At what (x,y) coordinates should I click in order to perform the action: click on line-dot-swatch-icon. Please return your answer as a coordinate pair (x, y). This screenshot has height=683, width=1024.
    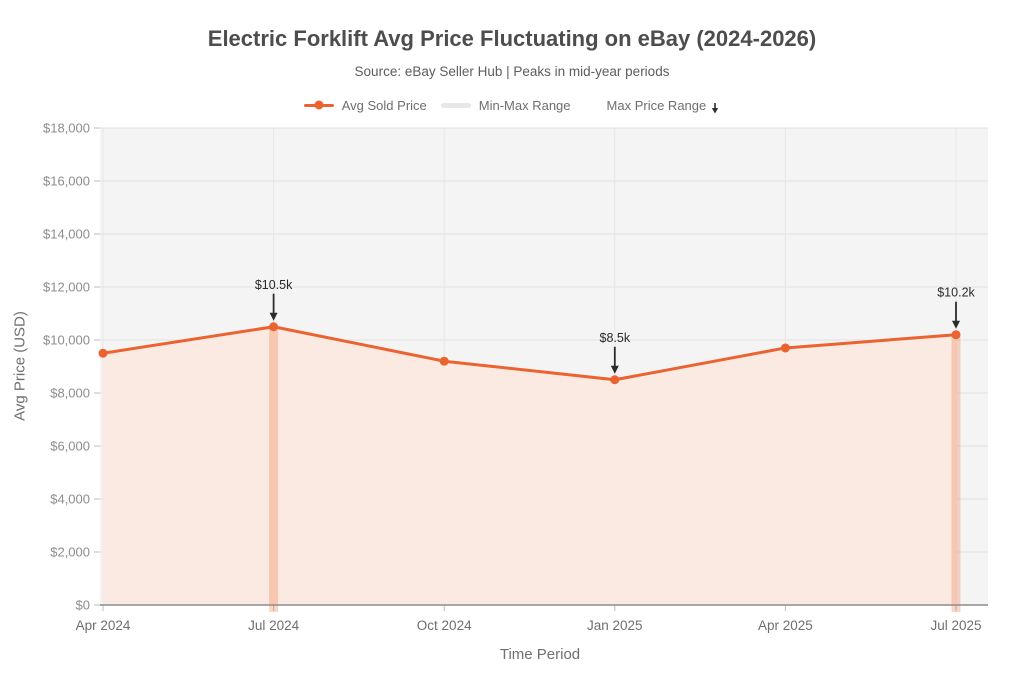
    Looking at the image, I should click on (318, 105).